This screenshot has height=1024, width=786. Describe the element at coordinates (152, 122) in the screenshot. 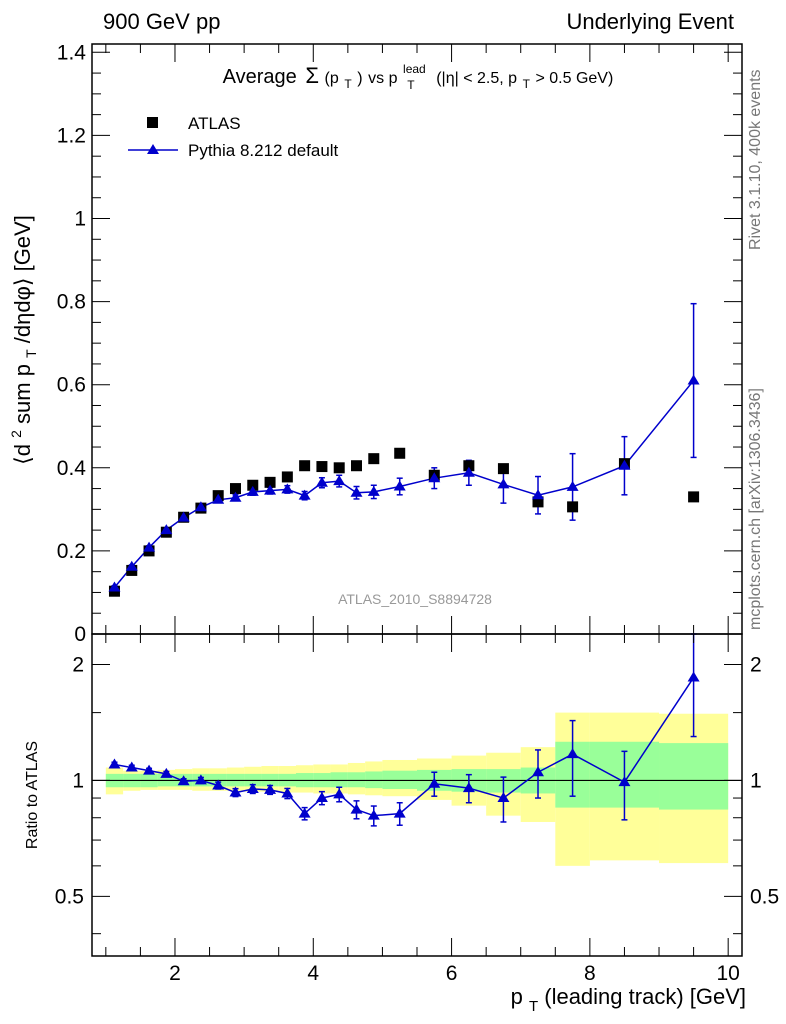

I see `legend-marker-atlas` at that location.